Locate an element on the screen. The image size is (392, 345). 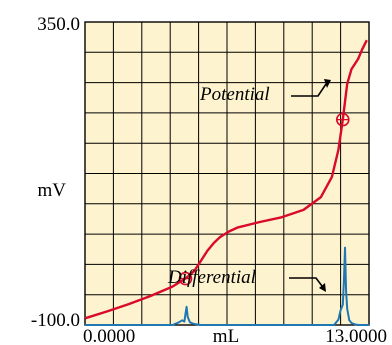
x-tick-label-right: 13.0000 is located at coordinates (356, 335).